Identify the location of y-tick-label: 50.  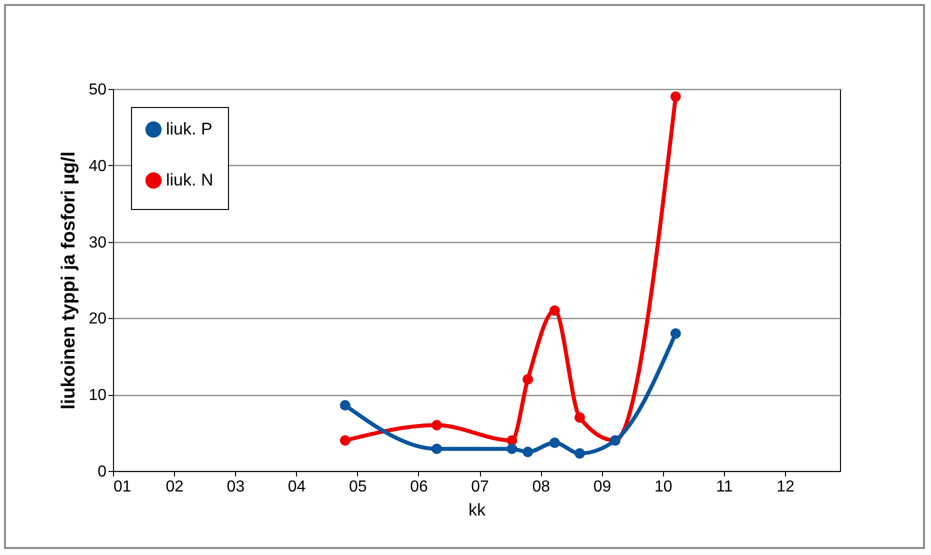
(97, 90).